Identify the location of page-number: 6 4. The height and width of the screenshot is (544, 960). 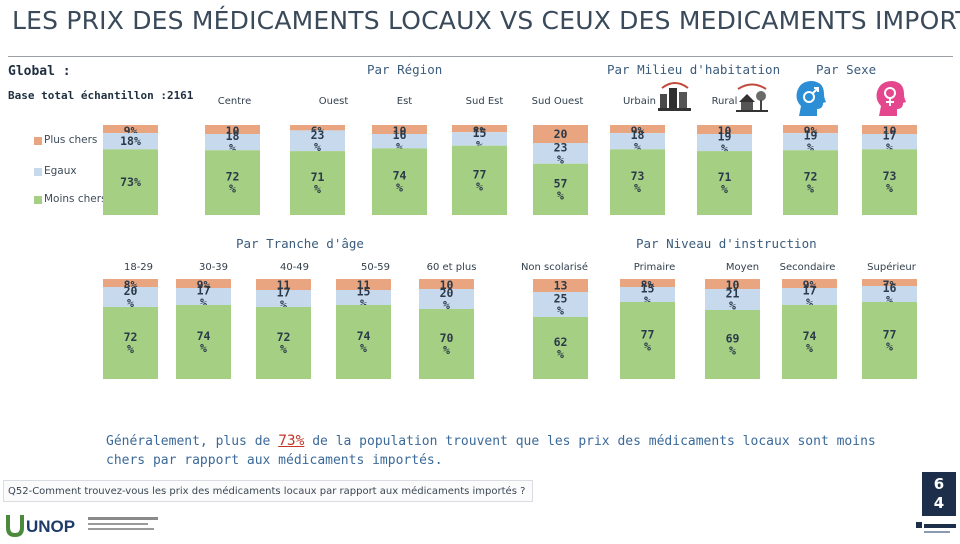
(939, 494).